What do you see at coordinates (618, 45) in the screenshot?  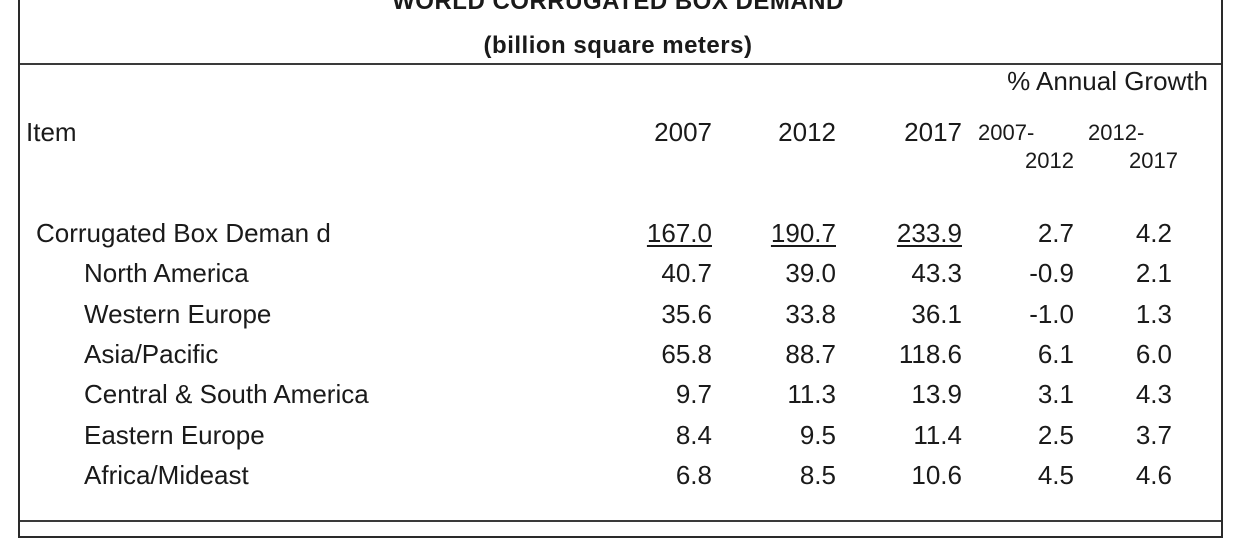 I see `table-subtitle: (billion square meters)` at bounding box center [618, 45].